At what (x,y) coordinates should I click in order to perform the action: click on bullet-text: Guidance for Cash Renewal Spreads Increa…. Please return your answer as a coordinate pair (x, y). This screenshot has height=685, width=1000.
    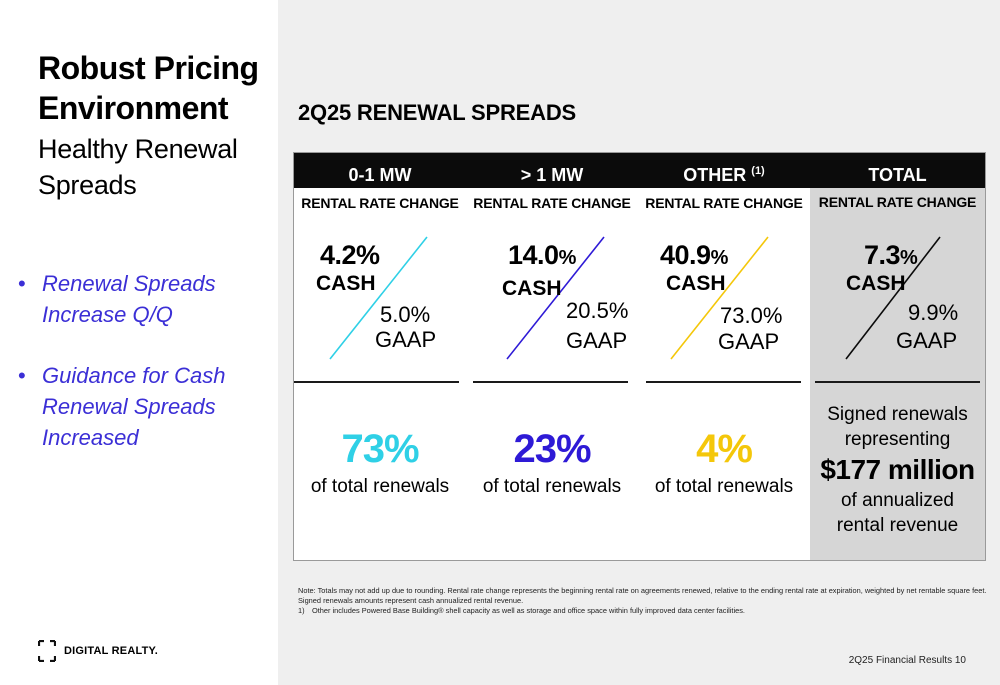
    Looking at the image, I should click on (134, 406).